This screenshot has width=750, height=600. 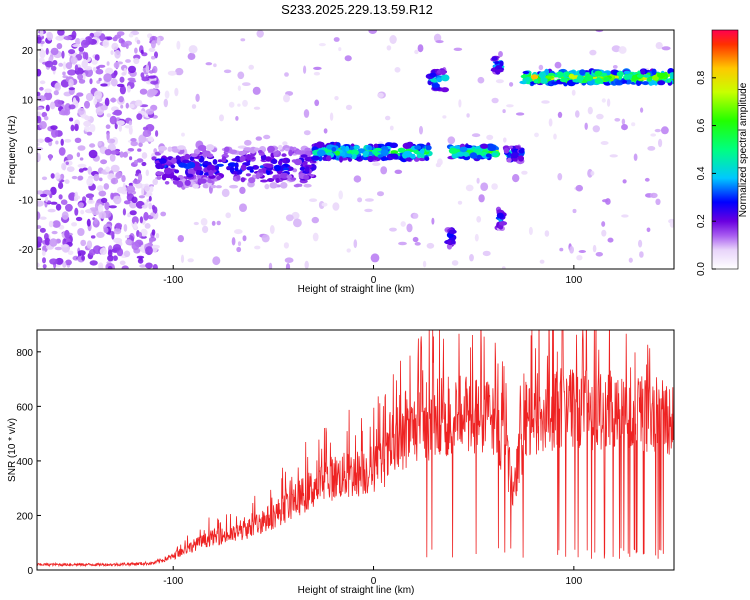 What do you see at coordinates (357, 9) in the screenshot?
I see `figure-title: S233.2025.229.13.59.R12` at bounding box center [357, 9].